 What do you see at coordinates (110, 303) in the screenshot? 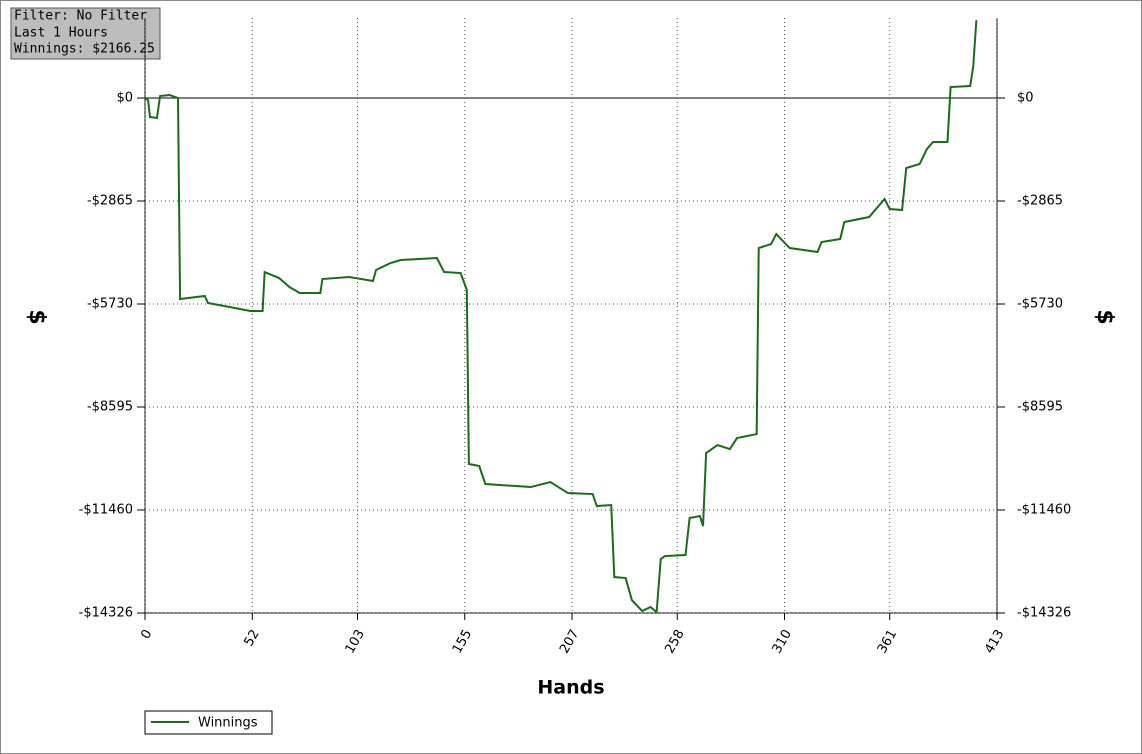
I see `y-tick-label: -$5730` at bounding box center [110, 303].